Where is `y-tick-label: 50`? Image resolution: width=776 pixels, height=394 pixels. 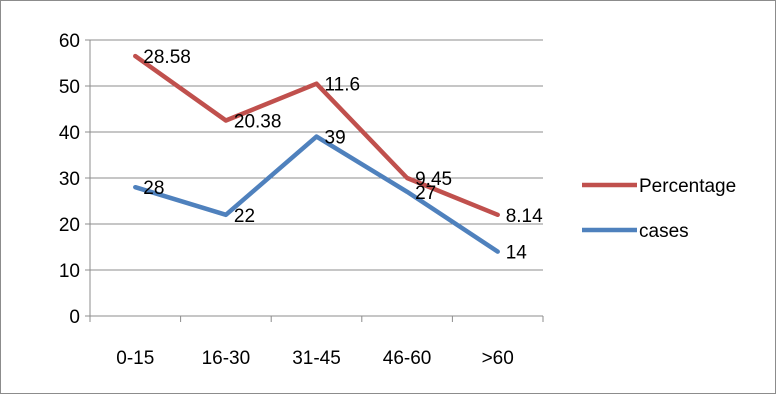 y-tick-label: 50 is located at coordinates (69, 87).